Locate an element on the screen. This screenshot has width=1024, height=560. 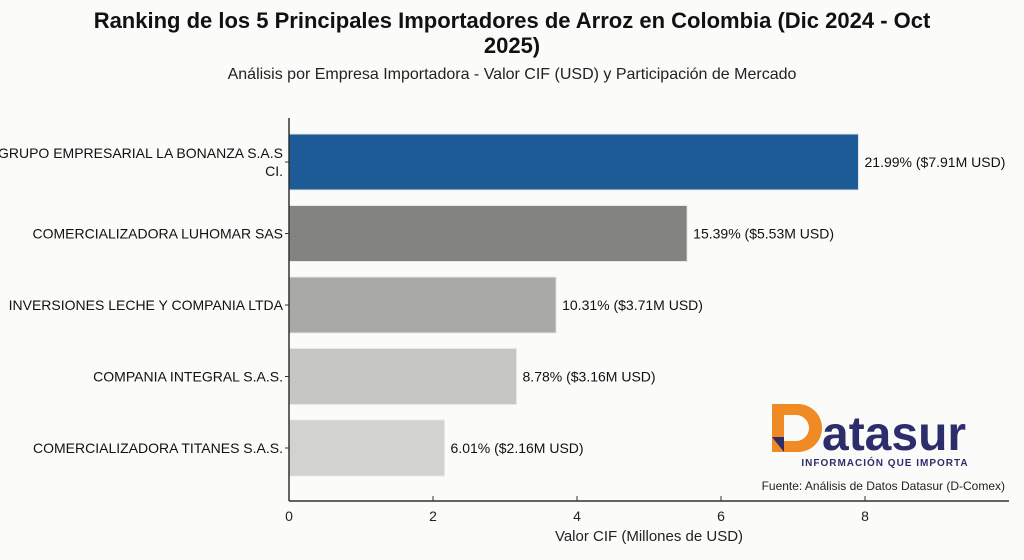
category-label: COMPANIA INTEGRAL S.A.S. is located at coordinates (188, 377).